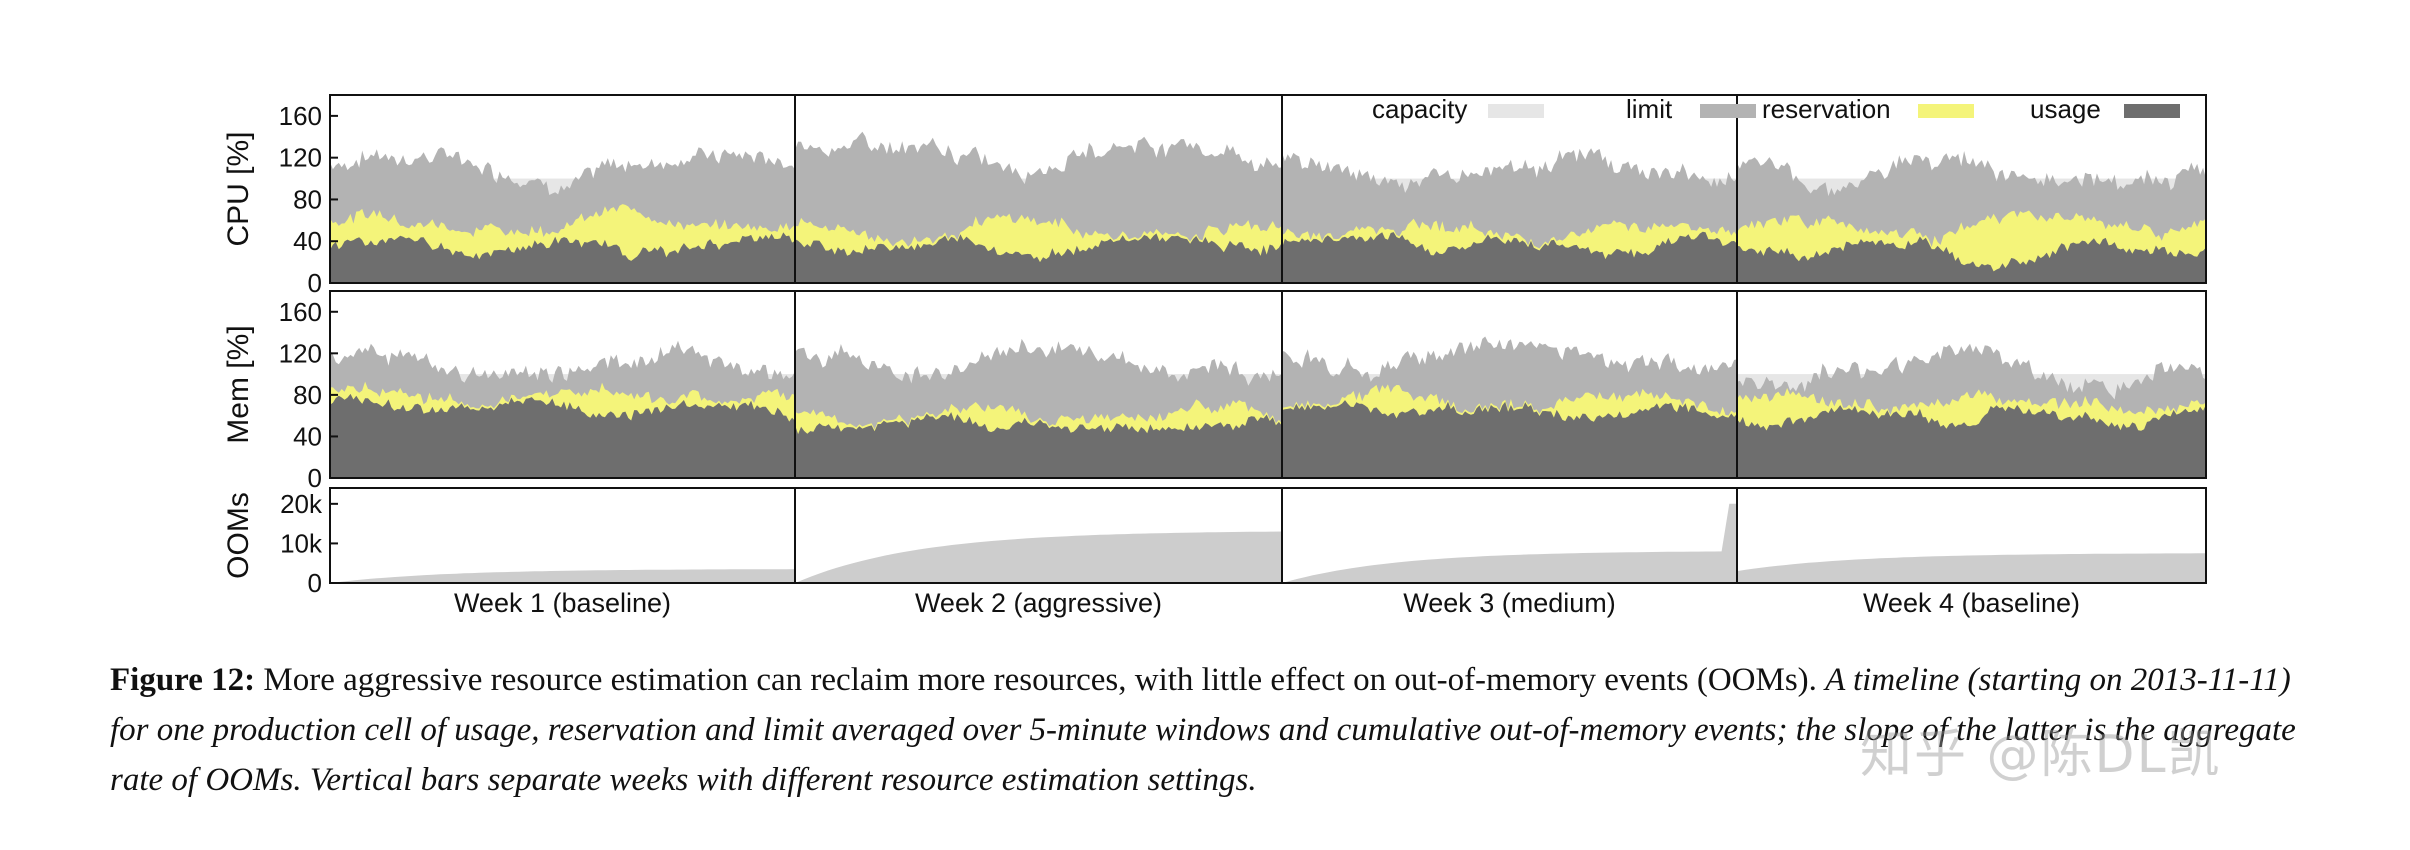  What do you see at coordinates (315, 283) in the screenshot?
I see `cpu-ytick-label: 0` at bounding box center [315, 283].